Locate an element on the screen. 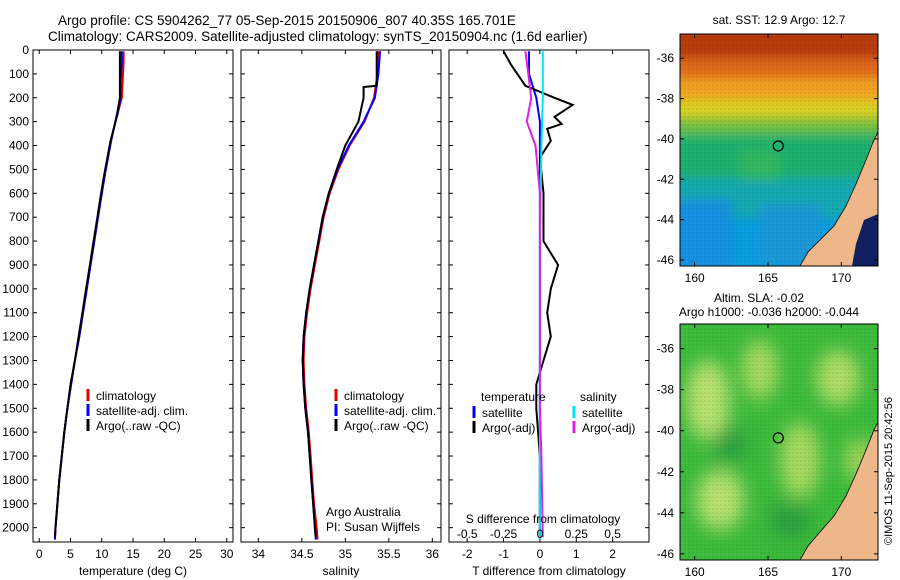 Image resolution: width=900 pixels, height=580 pixels. y-tick-label: 1100 is located at coordinates (16, 313).